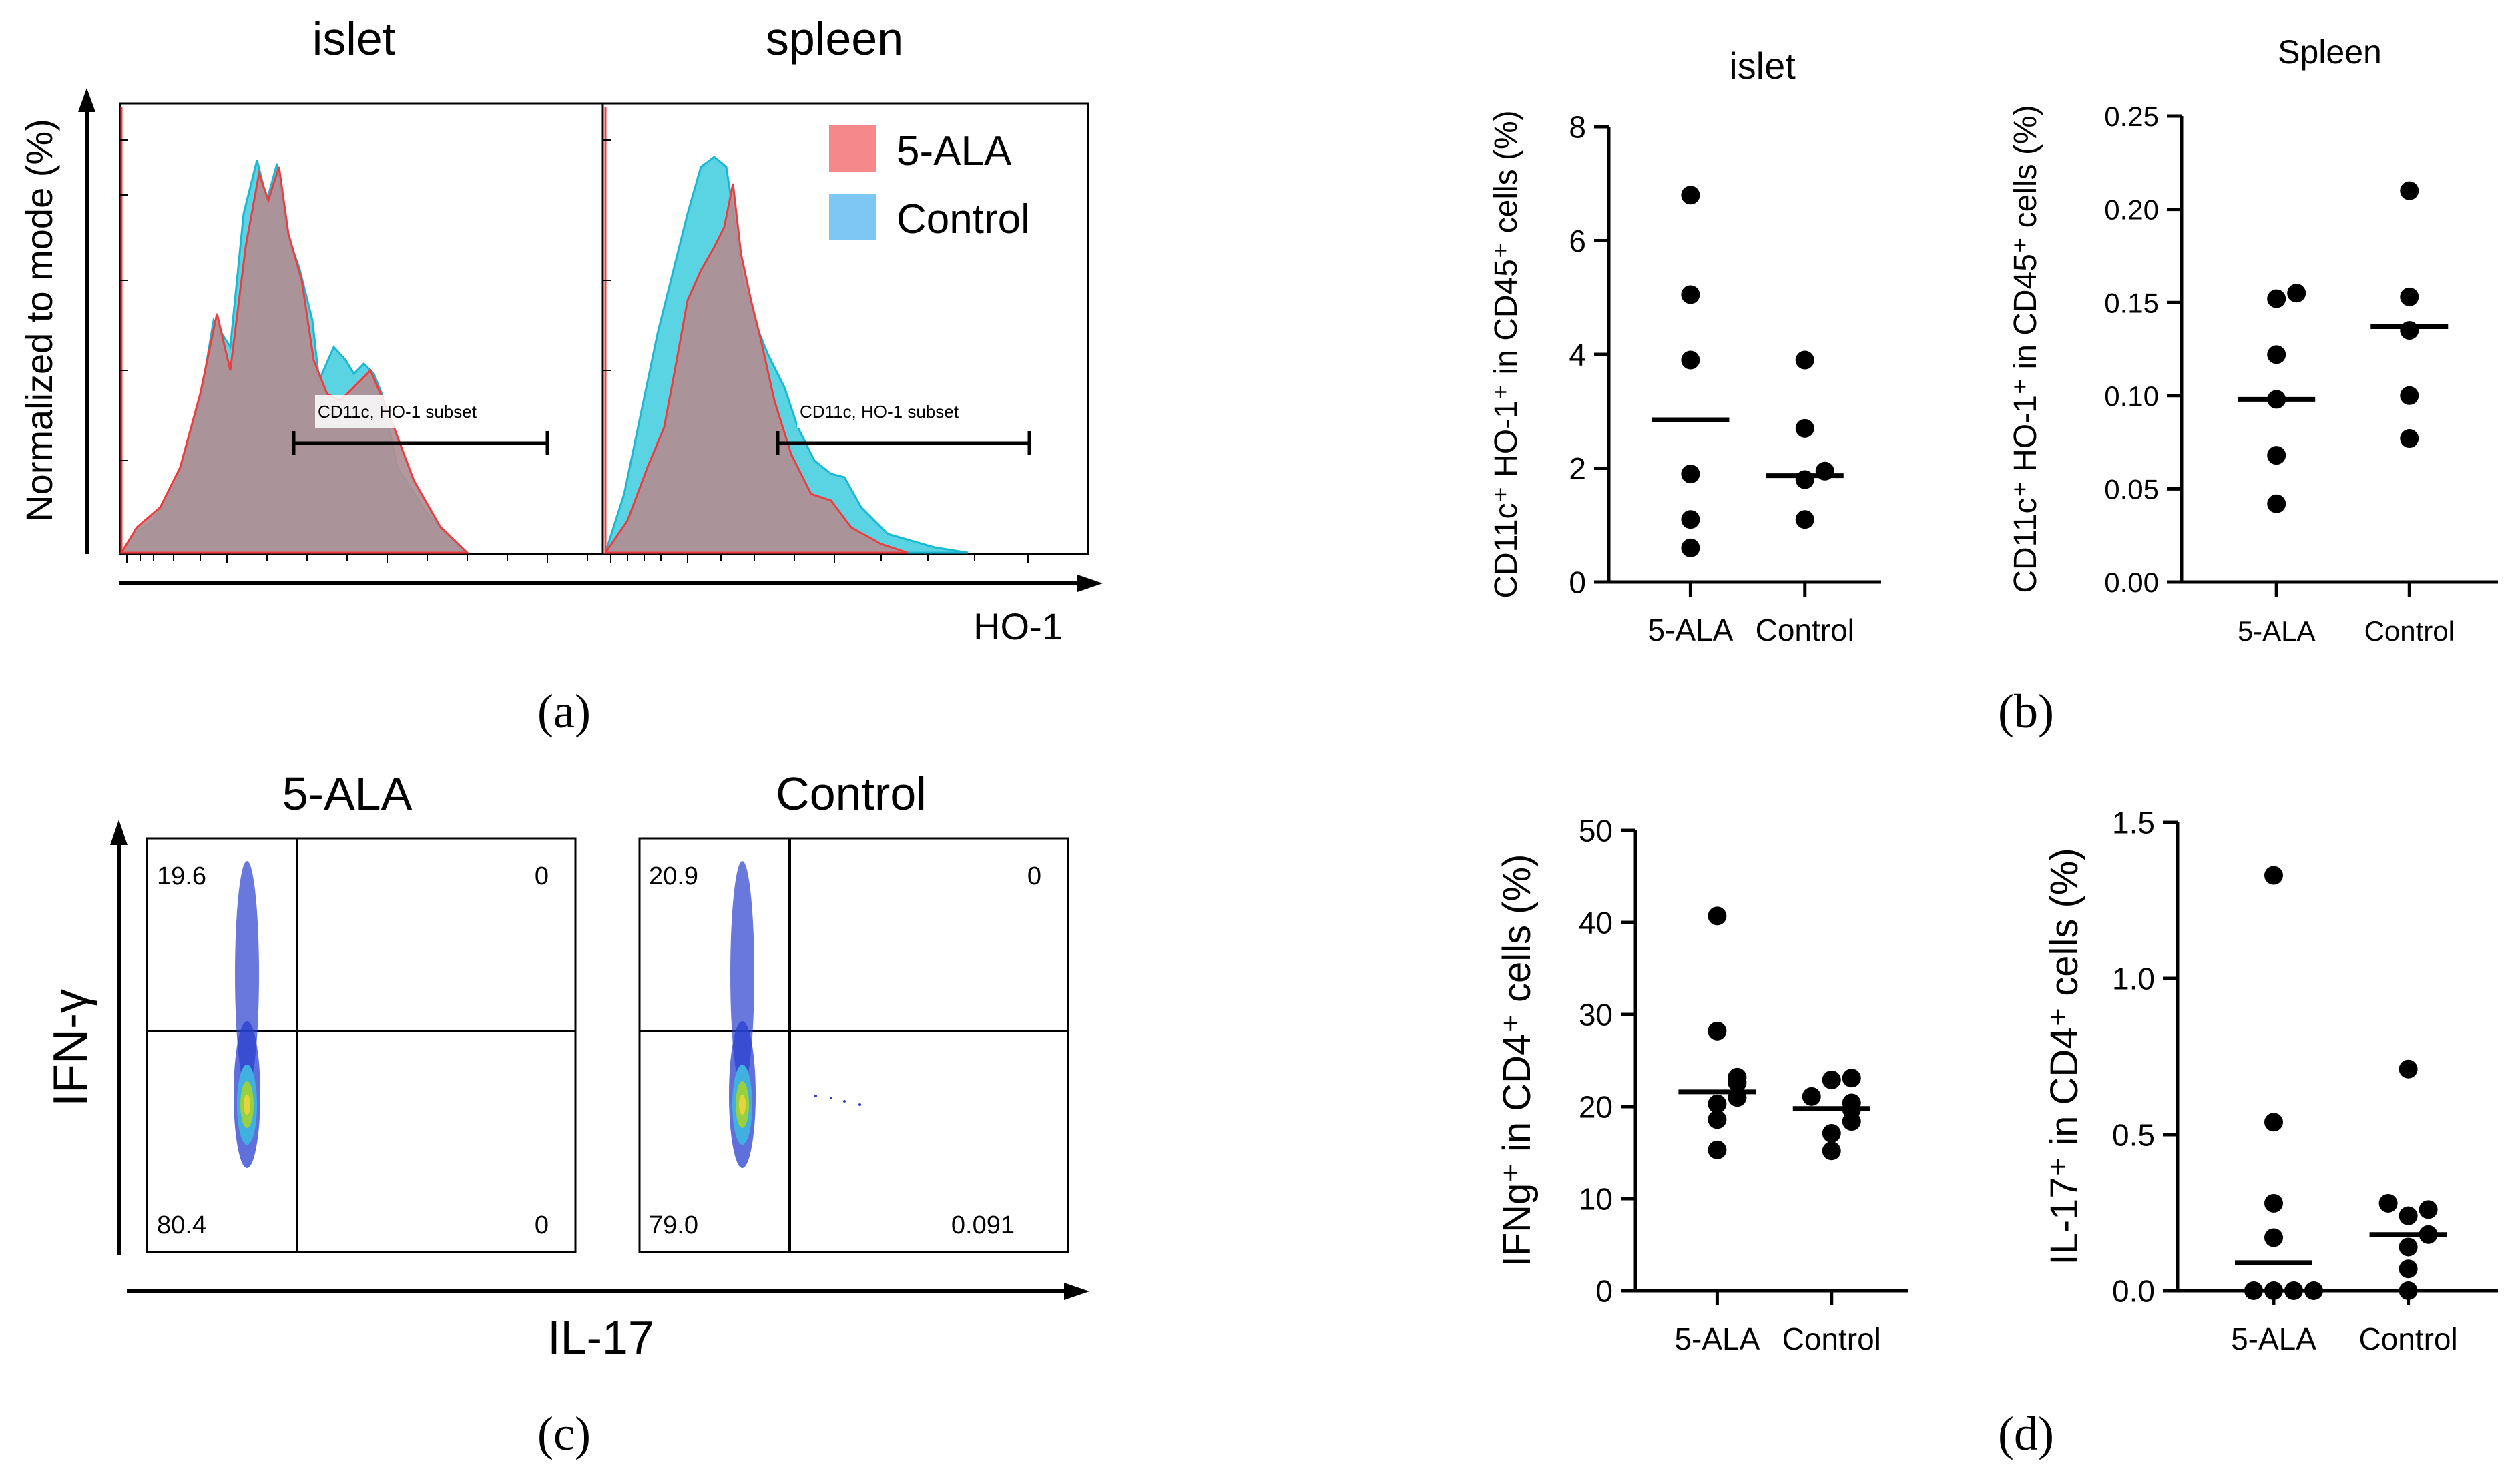 Image resolution: width=2520 pixels, height=1477 pixels. What do you see at coordinates (564, 711) in the screenshot?
I see `panel-label-a: (a)` at bounding box center [564, 711].